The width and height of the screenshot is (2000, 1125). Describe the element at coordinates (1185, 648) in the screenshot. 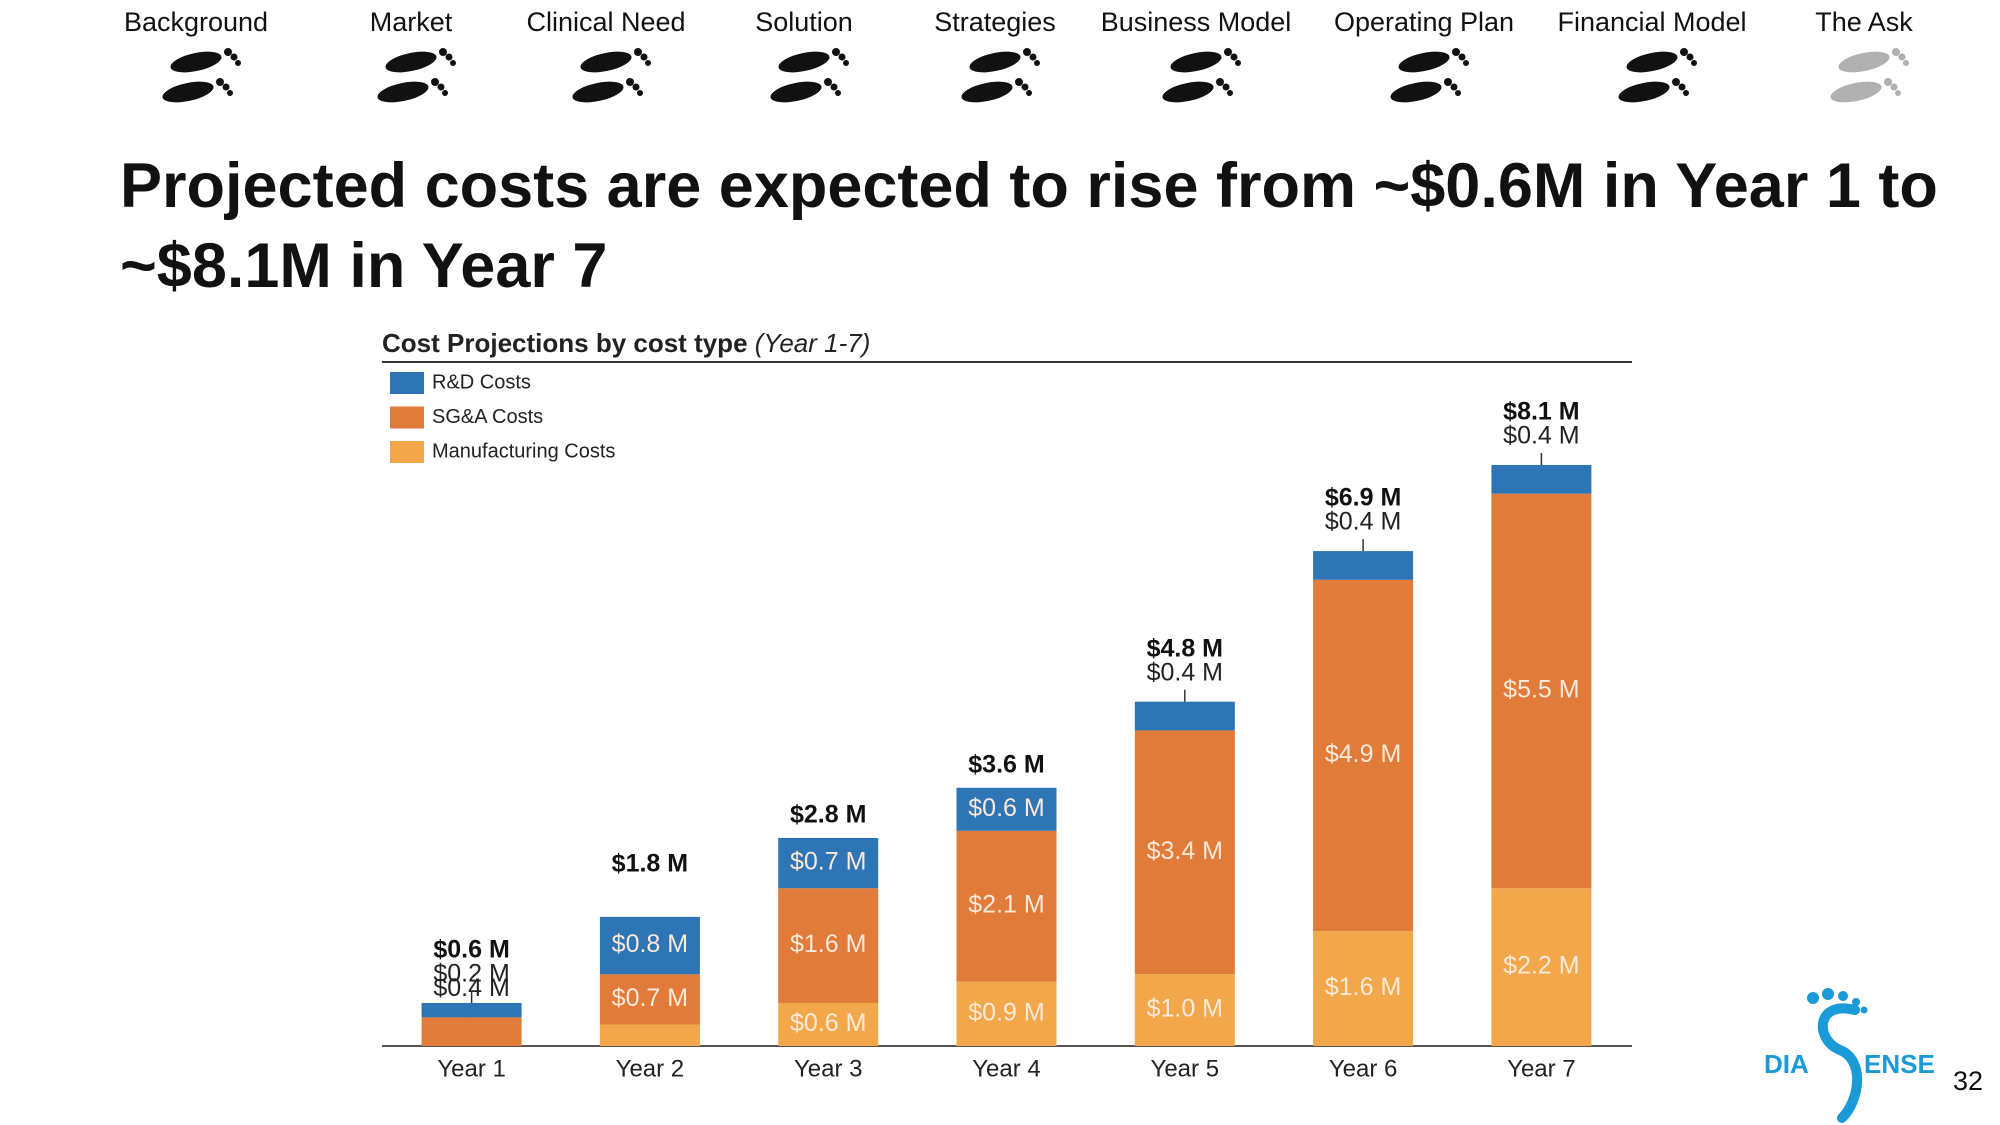

I see `total-label: $4.8 M` at that location.